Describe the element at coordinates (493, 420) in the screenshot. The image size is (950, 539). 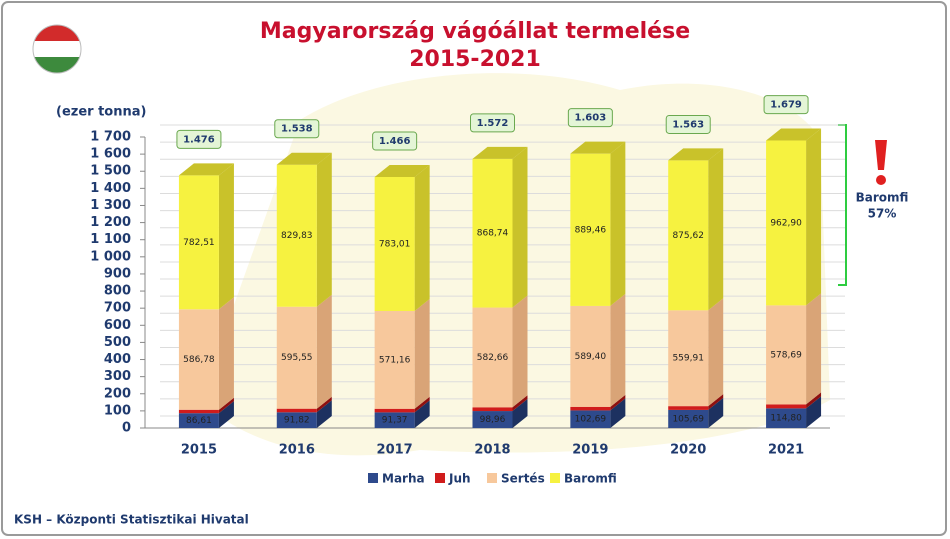
I see `value-label: 98,96` at that location.